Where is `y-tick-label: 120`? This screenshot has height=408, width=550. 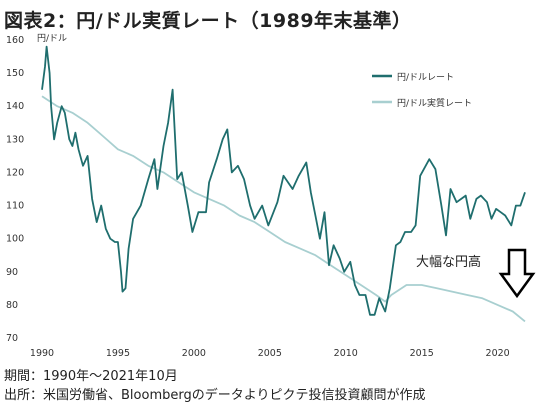 y-tick-label: 120 is located at coordinates (15, 172).